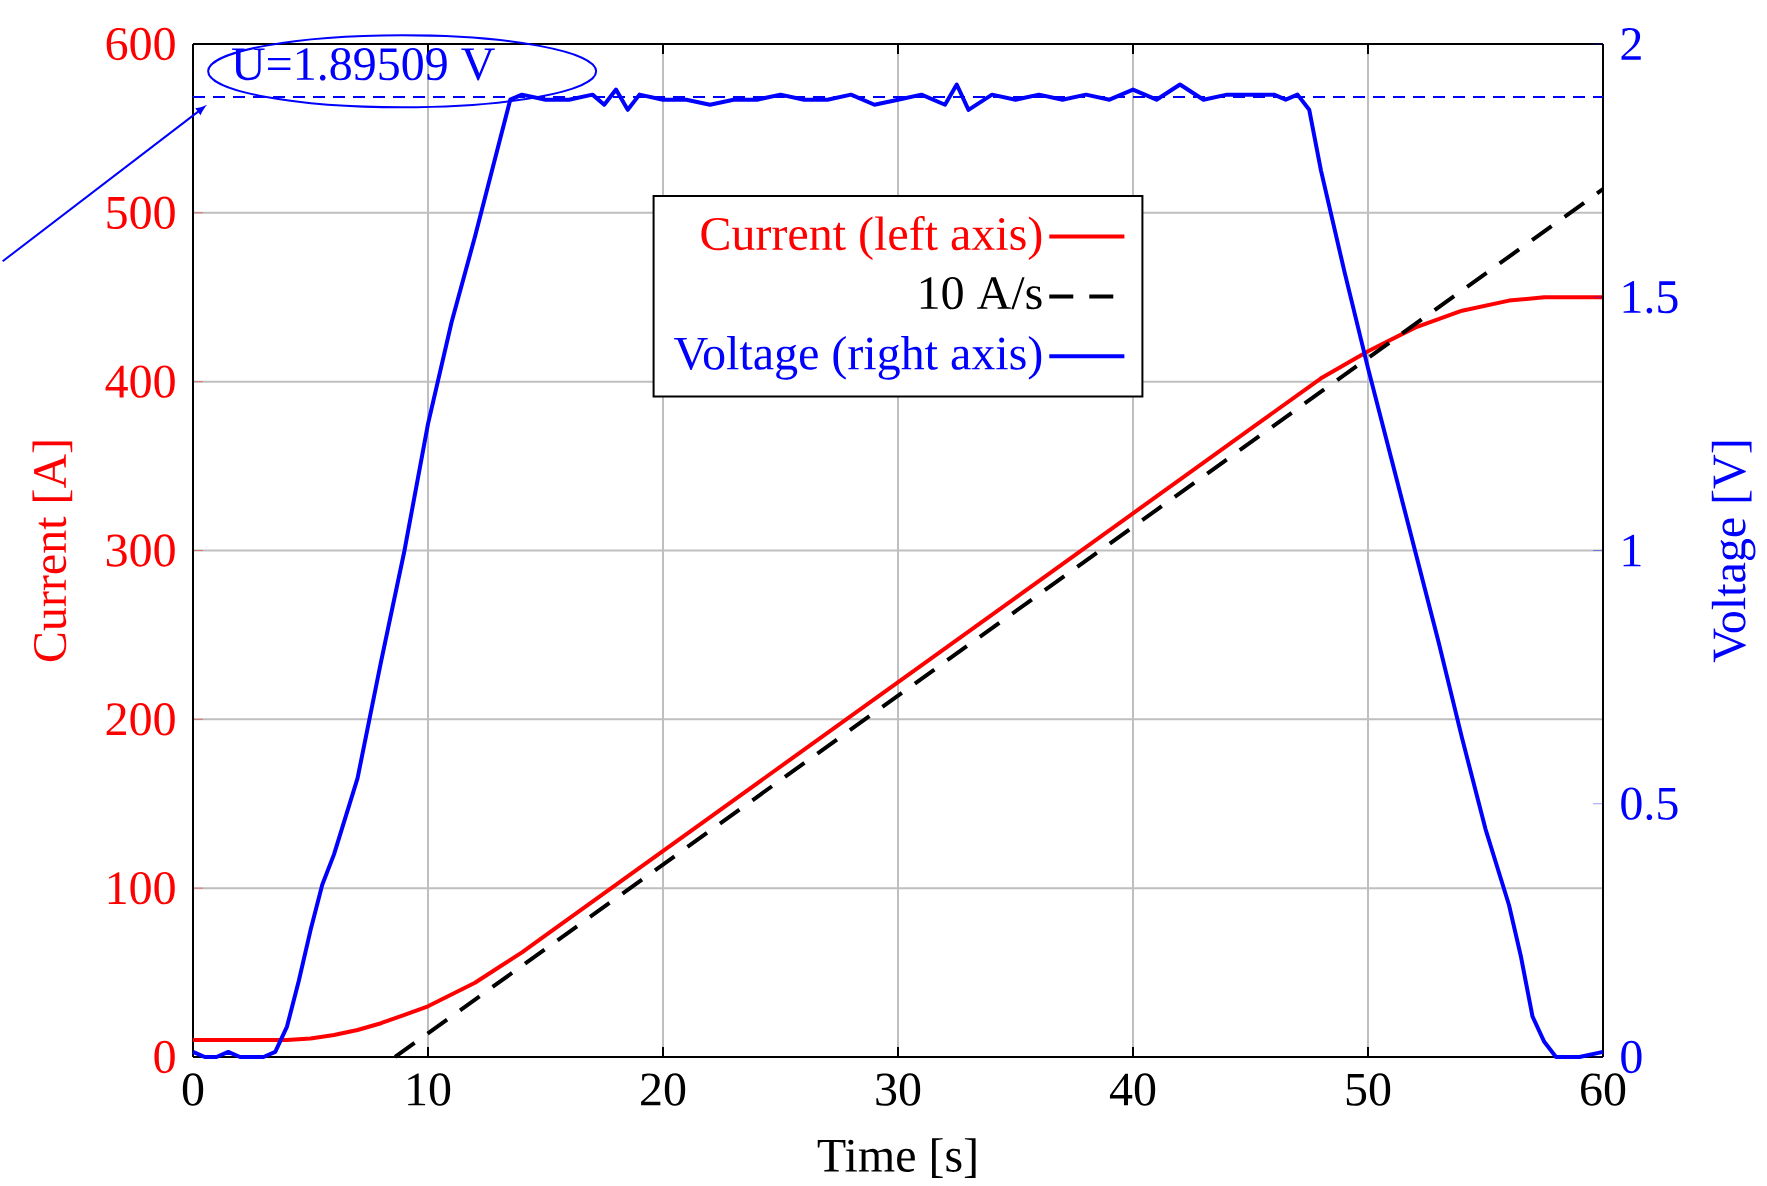  What do you see at coordinates (140, 381) in the screenshot?
I see `y-tick-label: 400` at bounding box center [140, 381].